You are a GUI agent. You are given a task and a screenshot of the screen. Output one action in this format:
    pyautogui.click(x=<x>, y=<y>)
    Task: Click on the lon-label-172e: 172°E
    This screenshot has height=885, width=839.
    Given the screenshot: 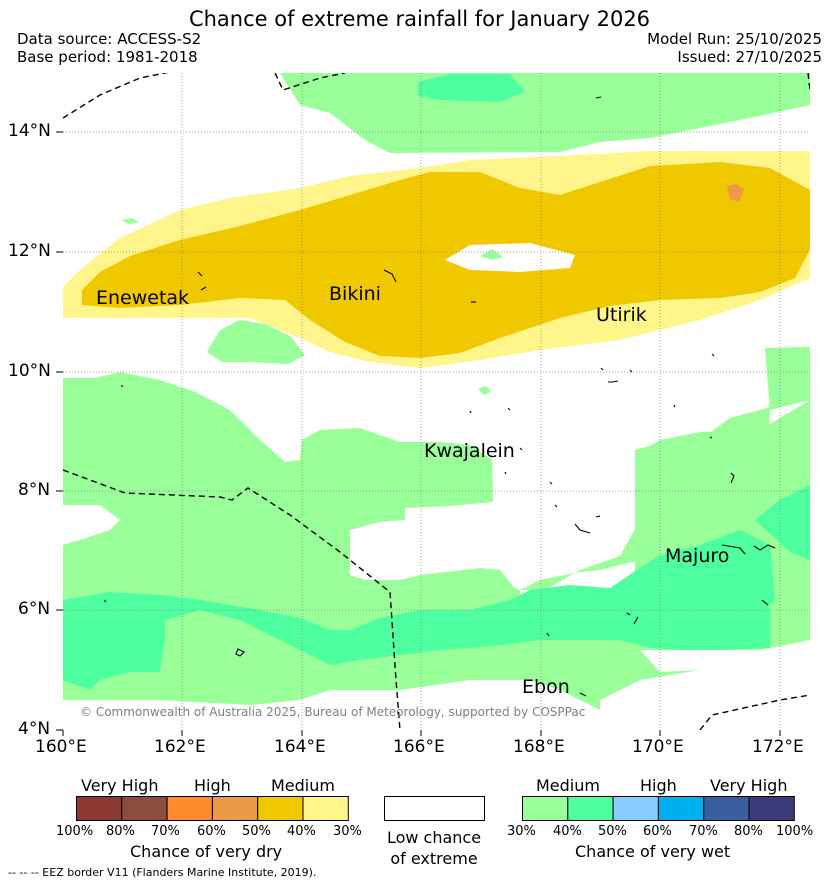 What is the action you would take?
    pyautogui.click(x=778, y=747)
    